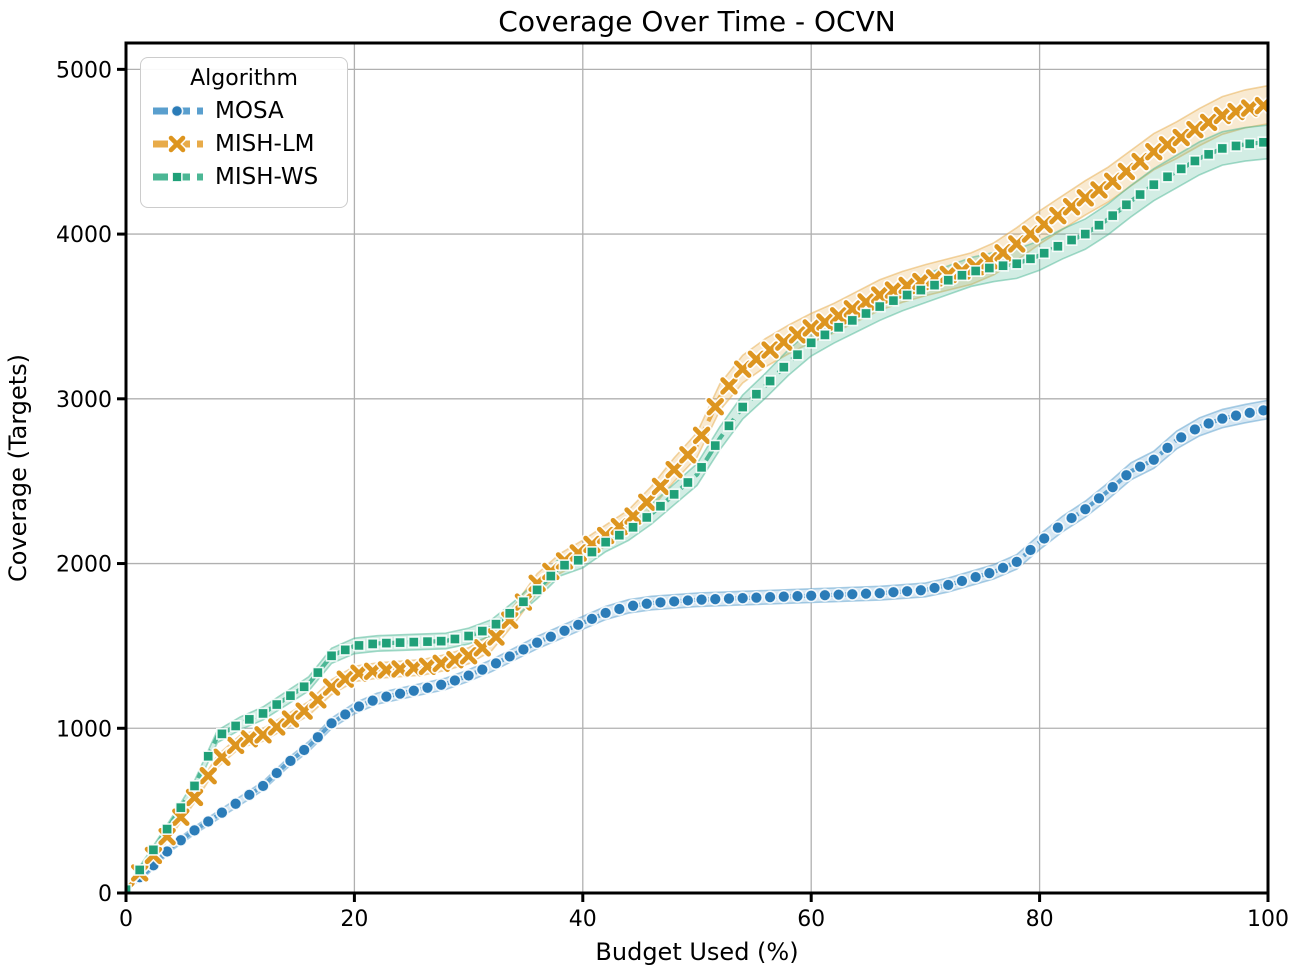  I want to click on legend-label: MISH-LM, so click(265, 144).